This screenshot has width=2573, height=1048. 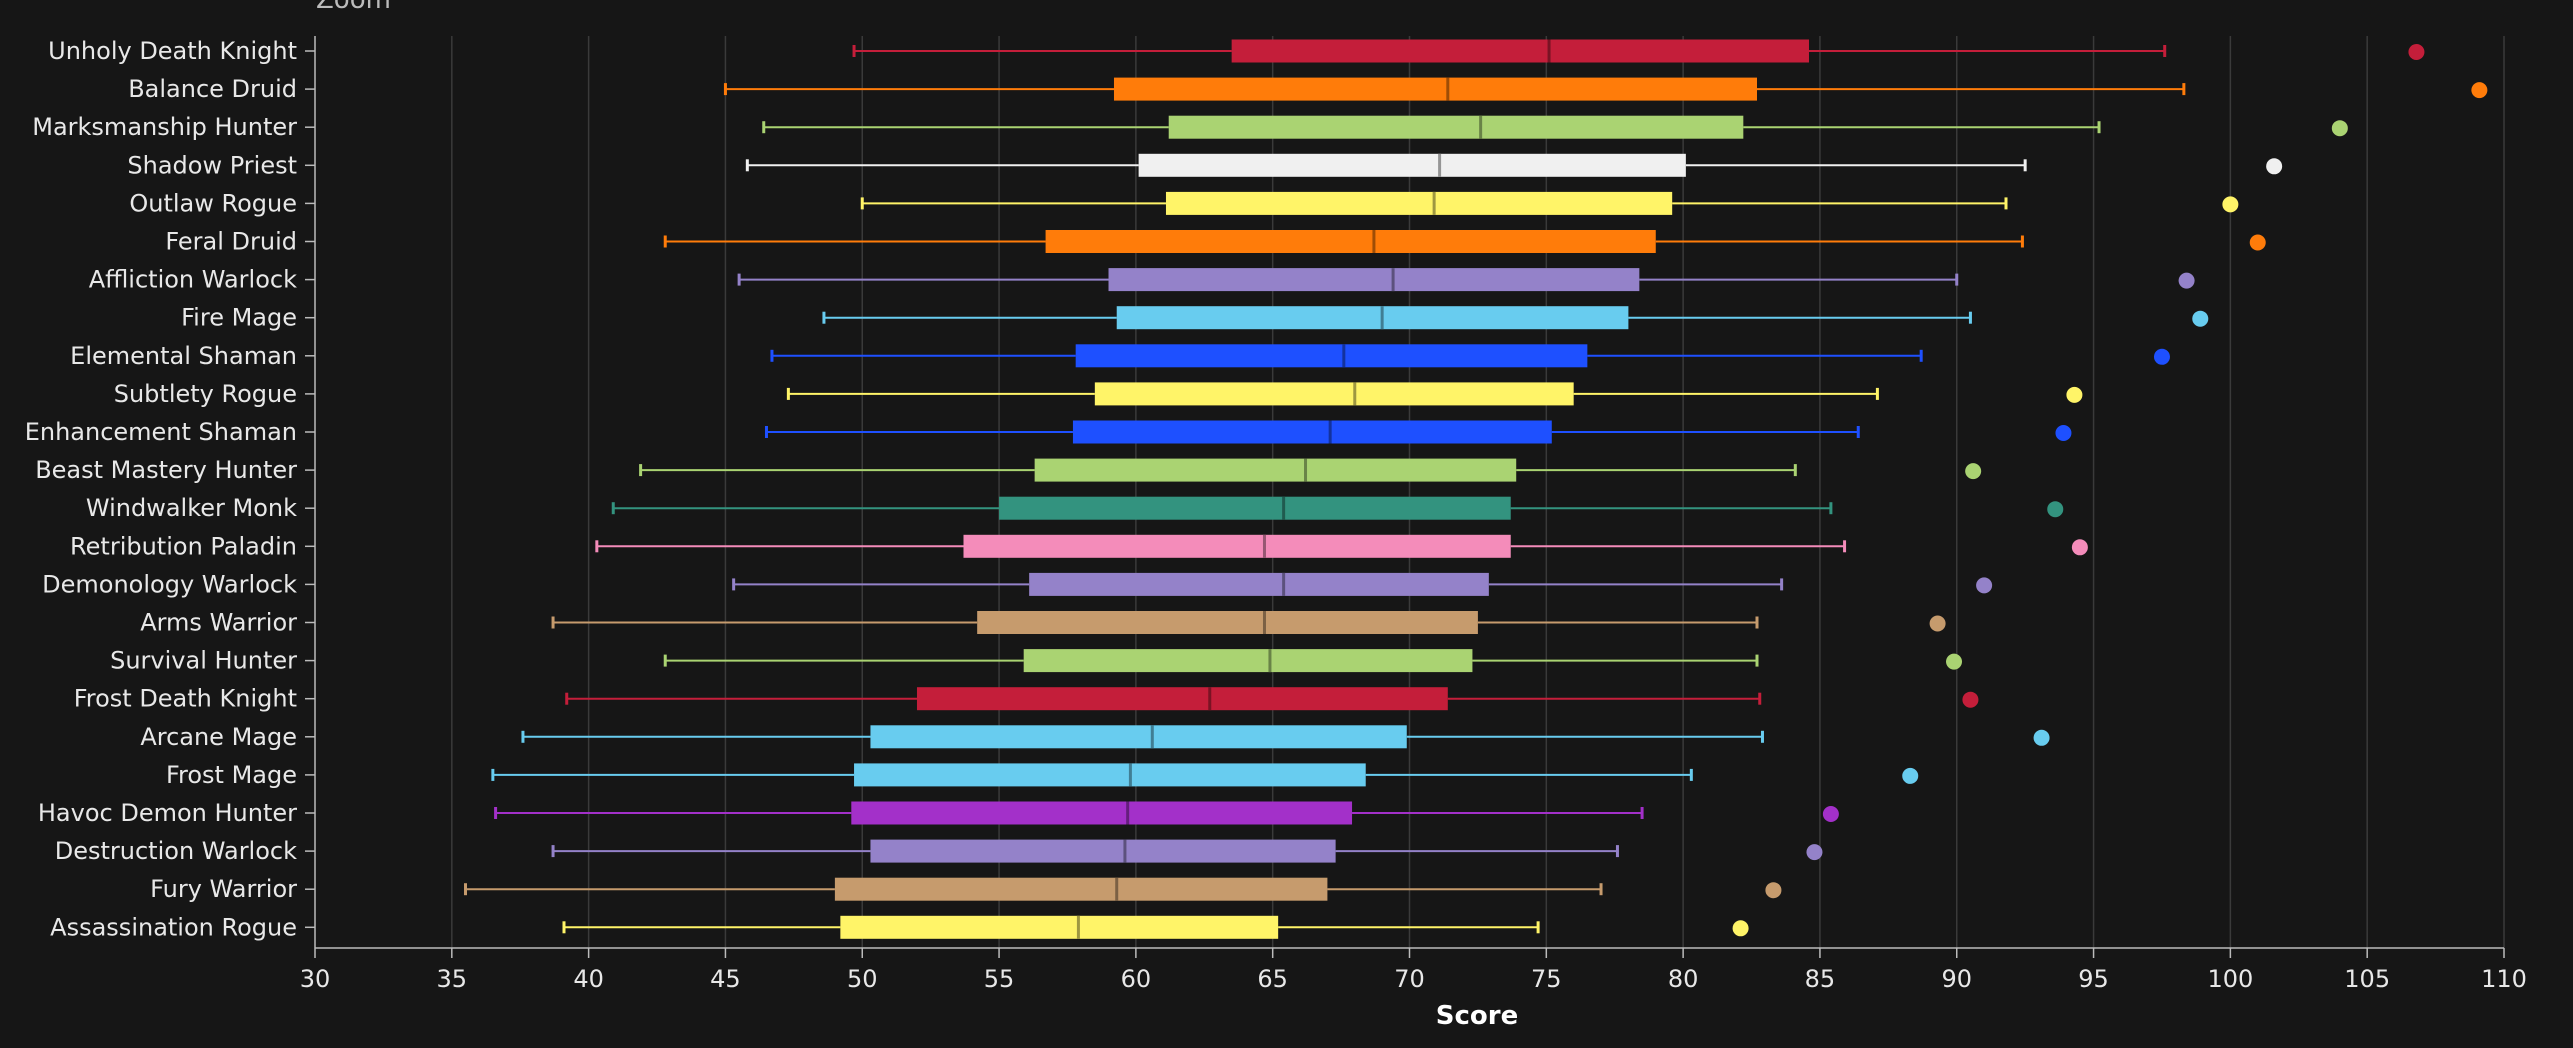 I want to click on category-label-havoc-demon-hunter: Havoc Demon Hunter, so click(x=167, y=813).